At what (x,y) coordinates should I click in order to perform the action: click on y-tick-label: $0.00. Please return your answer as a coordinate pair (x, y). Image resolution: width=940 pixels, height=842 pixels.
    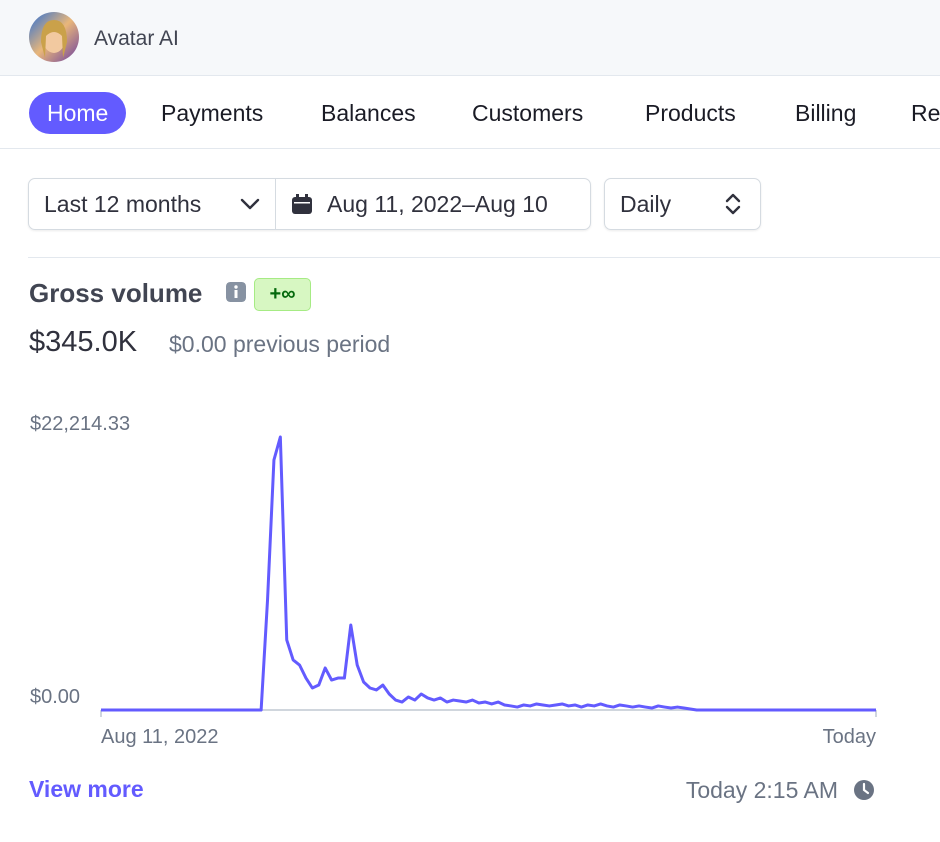
    Looking at the image, I should click on (55, 697).